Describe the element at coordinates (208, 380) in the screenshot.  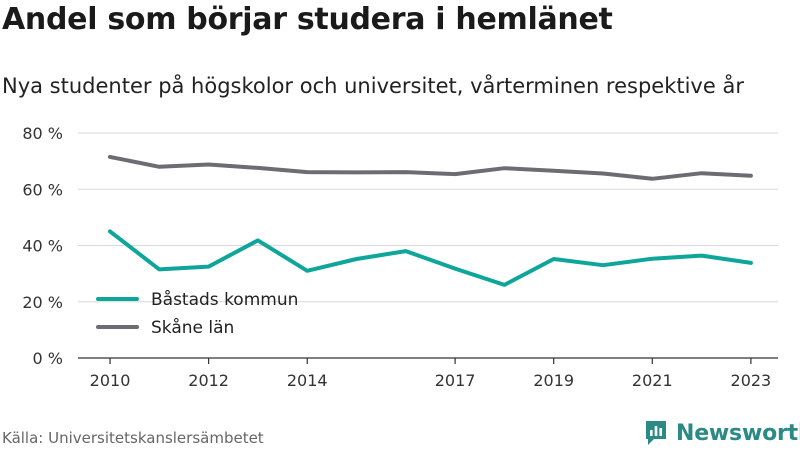
I see `x-tick-label: 2012` at that location.